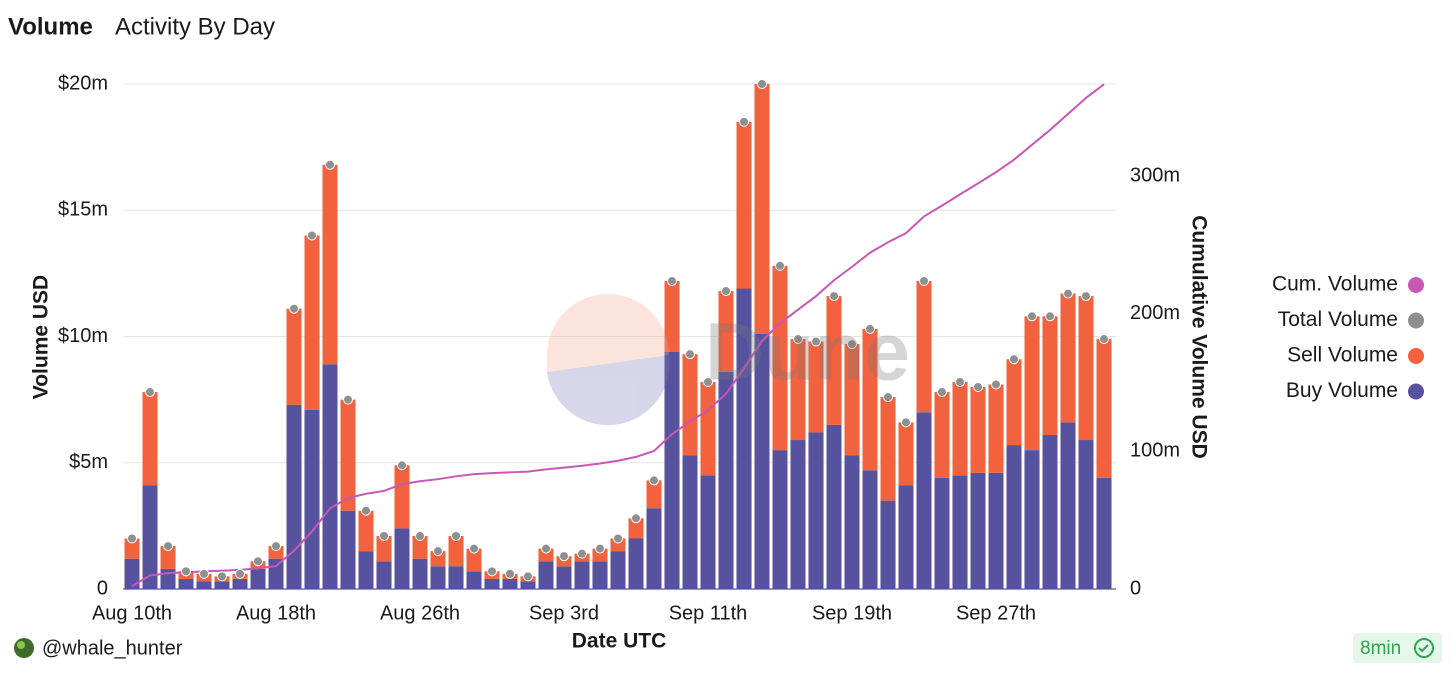 This screenshot has width=1456, height=677. Describe the element at coordinates (195, 26) in the screenshot. I see `tab: Activity By Day` at that location.